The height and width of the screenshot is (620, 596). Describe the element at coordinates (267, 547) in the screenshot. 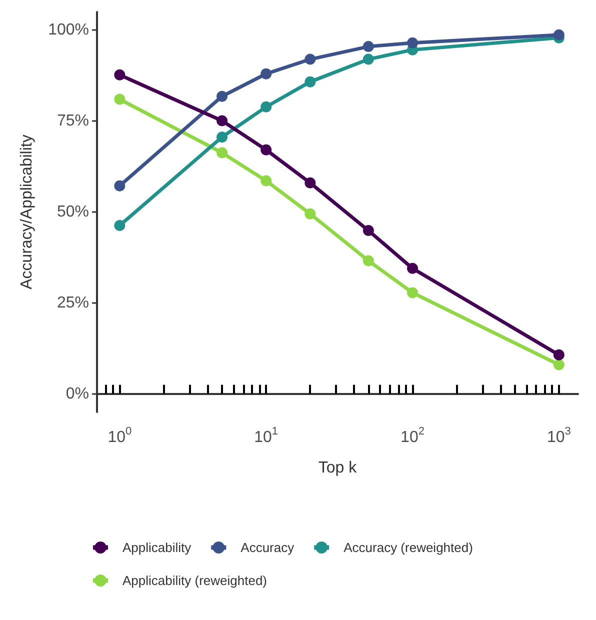

I see `legend-label: Accuracy` at that location.